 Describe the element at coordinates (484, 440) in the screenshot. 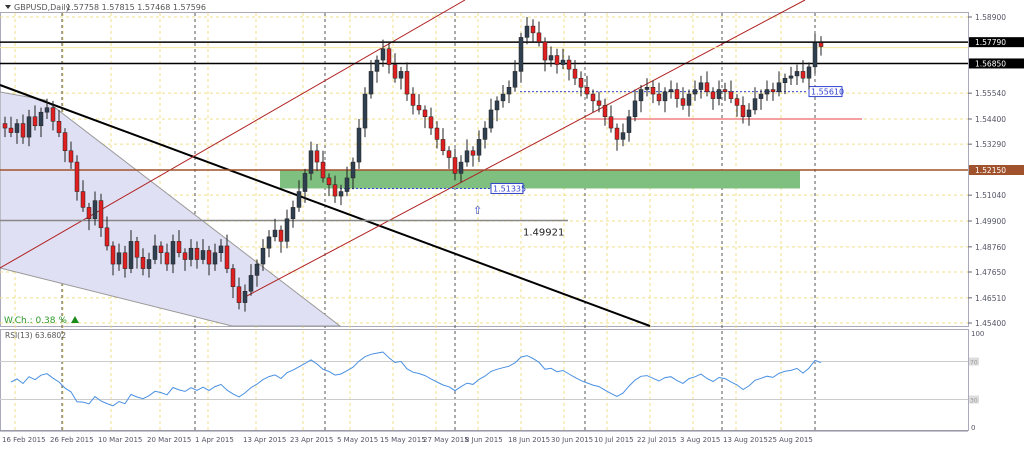

I see `date-tick-label: 8 Jun 2015` at that location.